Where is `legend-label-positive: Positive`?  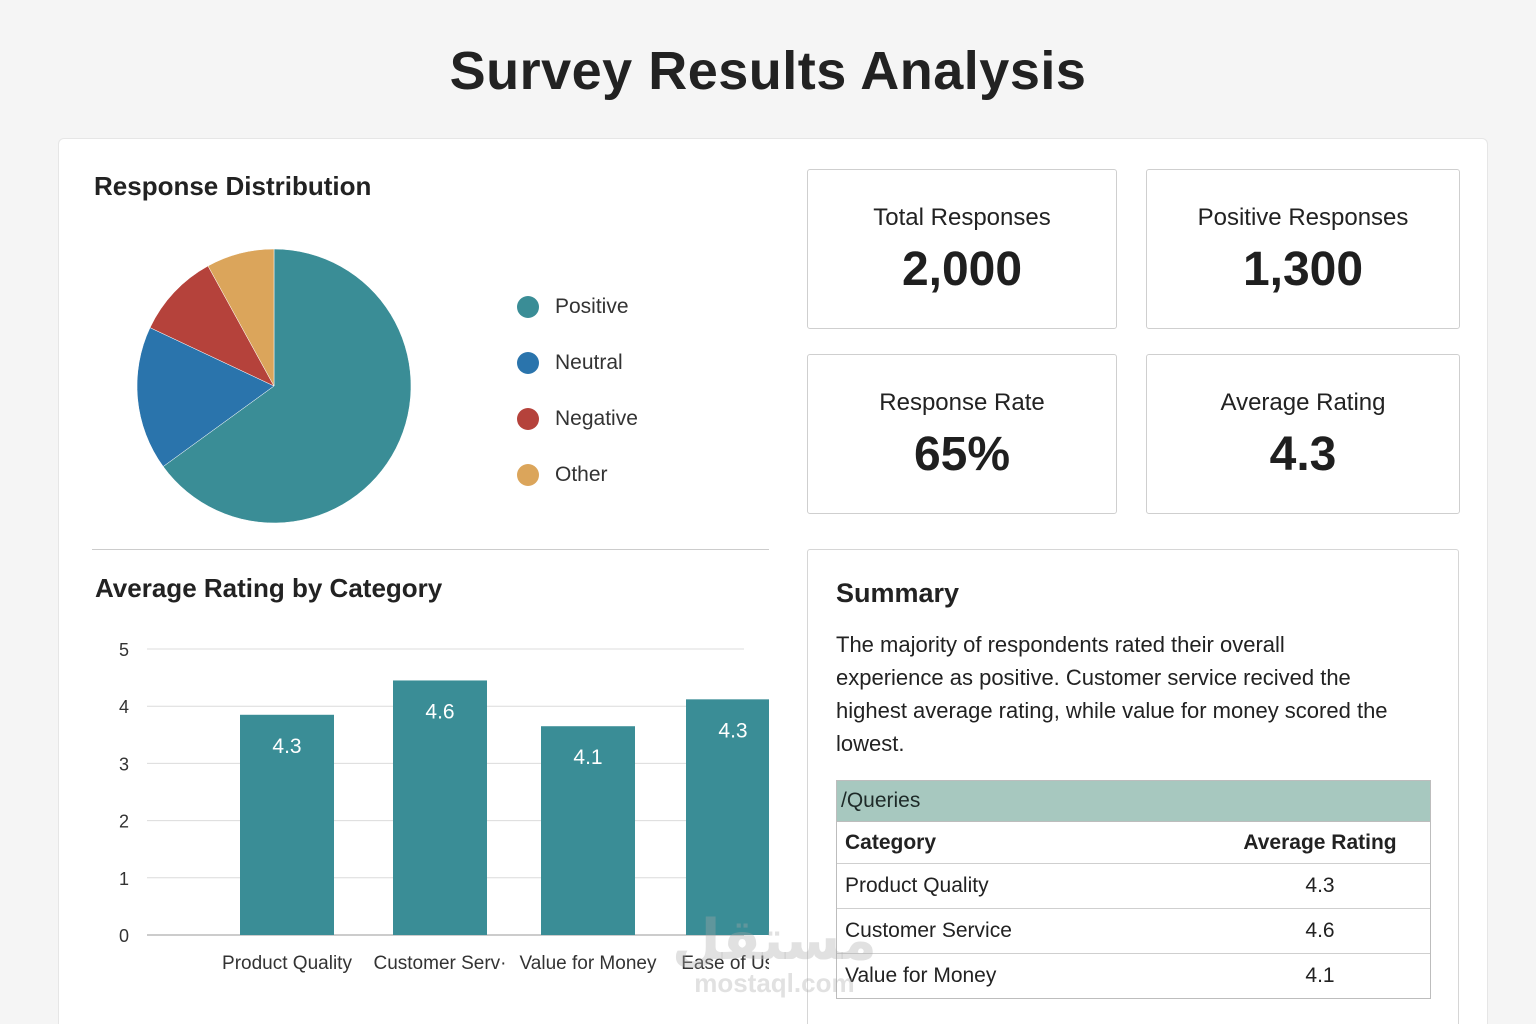 legend-label-positive: Positive is located at coordinates (592, 306).